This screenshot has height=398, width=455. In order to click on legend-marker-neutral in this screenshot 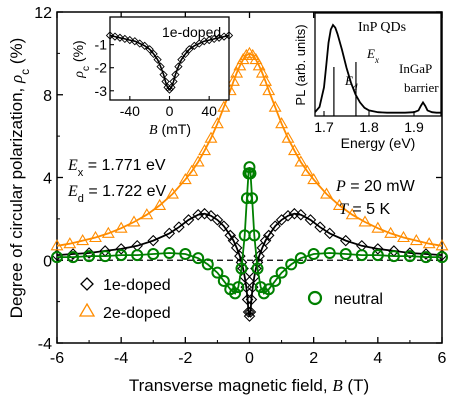, I will do `click(315, 298)`.